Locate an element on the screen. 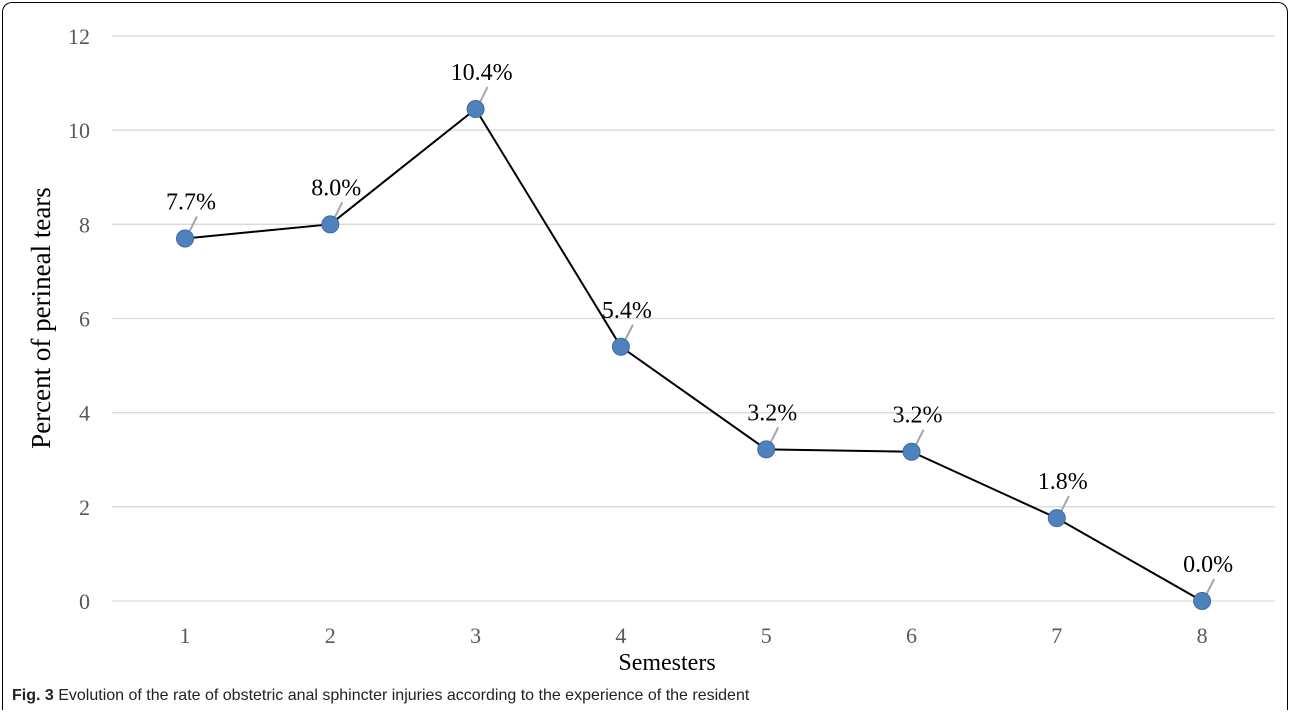 This screenshot has width=1292, height=714. x-axis-ticks: 1 2 3 4 5 6 7 8 is located at coordinates (694, 635).